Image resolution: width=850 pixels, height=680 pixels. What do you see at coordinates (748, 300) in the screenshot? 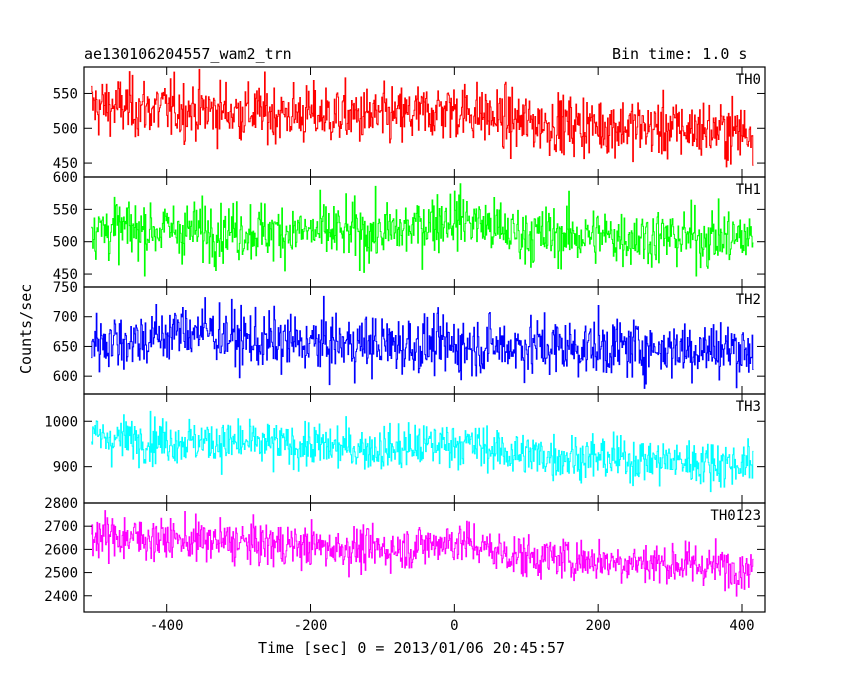
I see `panel-label-th2: TH2` at bounding box center [748, 300].